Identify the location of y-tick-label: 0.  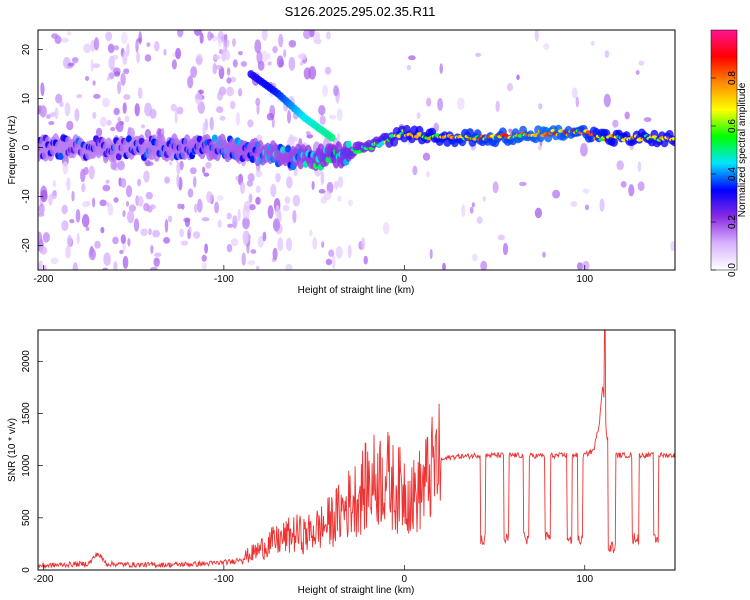
(26, 570).